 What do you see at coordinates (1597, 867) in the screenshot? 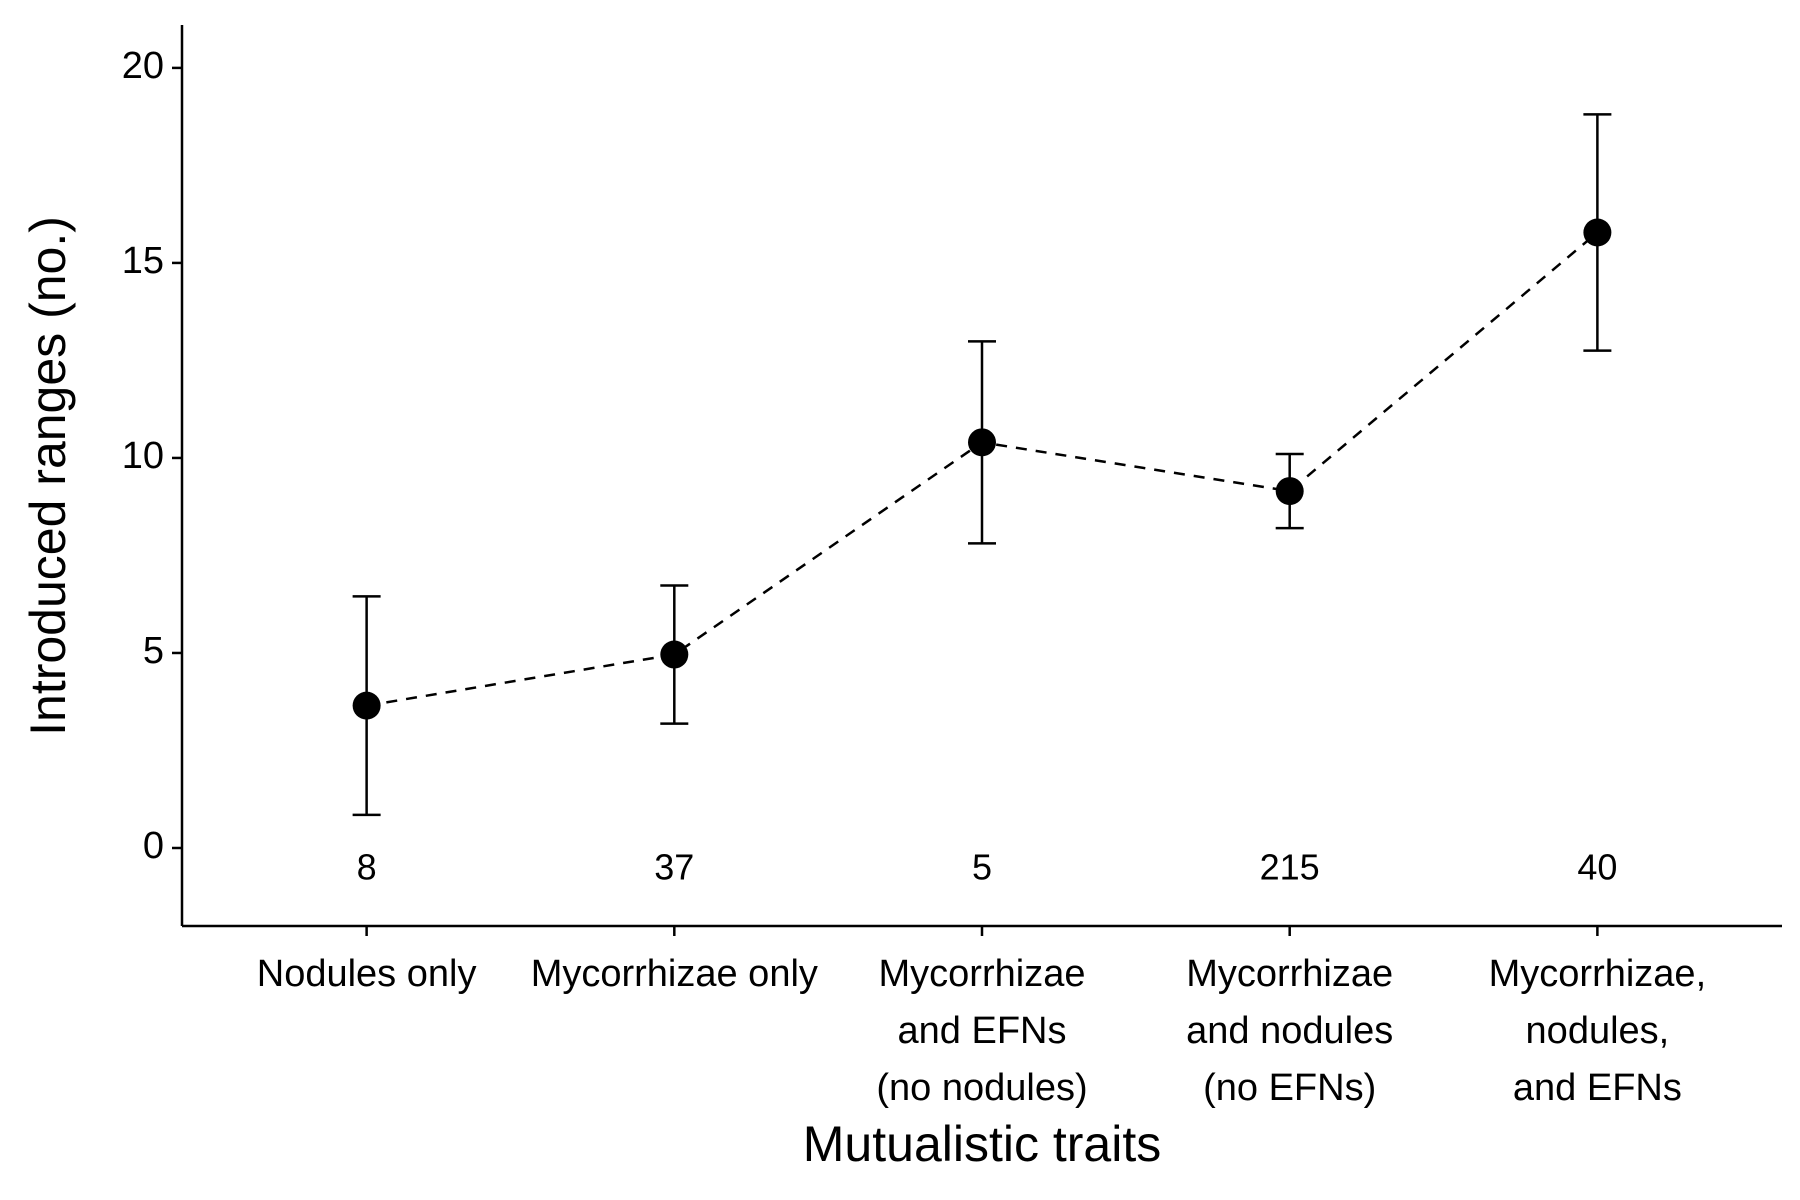
I see `sample-size-label: 40` at bounding box center [1597, 867].